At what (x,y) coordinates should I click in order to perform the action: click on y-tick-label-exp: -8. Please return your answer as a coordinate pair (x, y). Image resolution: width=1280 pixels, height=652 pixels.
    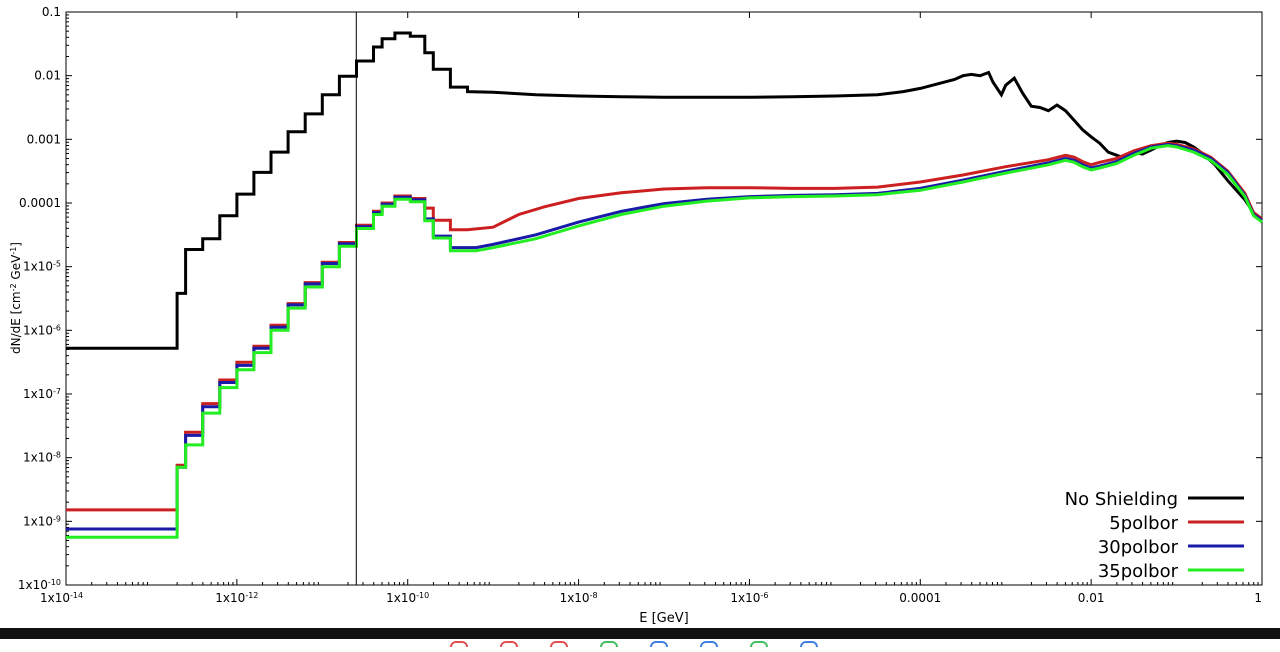
    Looking at the image, I should click on (57, 454).